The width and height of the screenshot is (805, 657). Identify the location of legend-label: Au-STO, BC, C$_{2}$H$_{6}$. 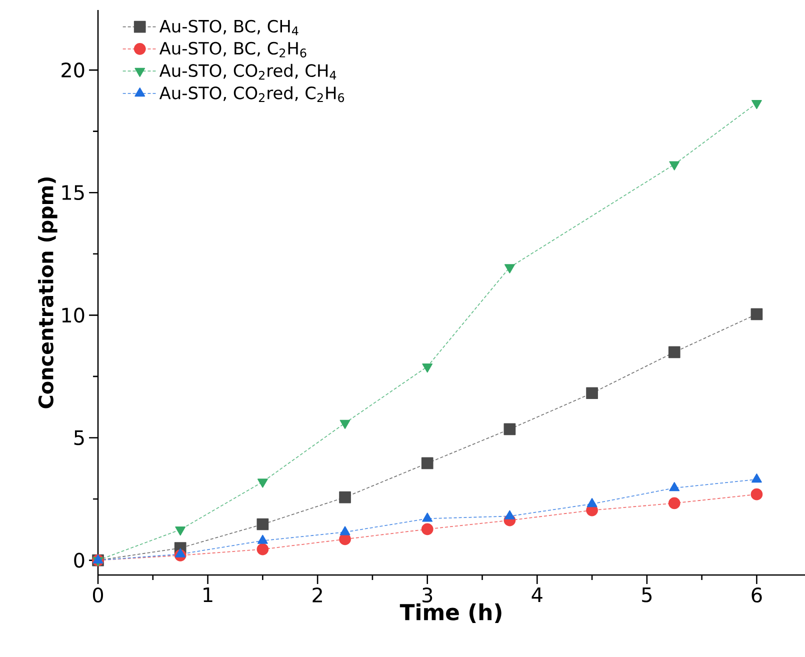
(232, 50).